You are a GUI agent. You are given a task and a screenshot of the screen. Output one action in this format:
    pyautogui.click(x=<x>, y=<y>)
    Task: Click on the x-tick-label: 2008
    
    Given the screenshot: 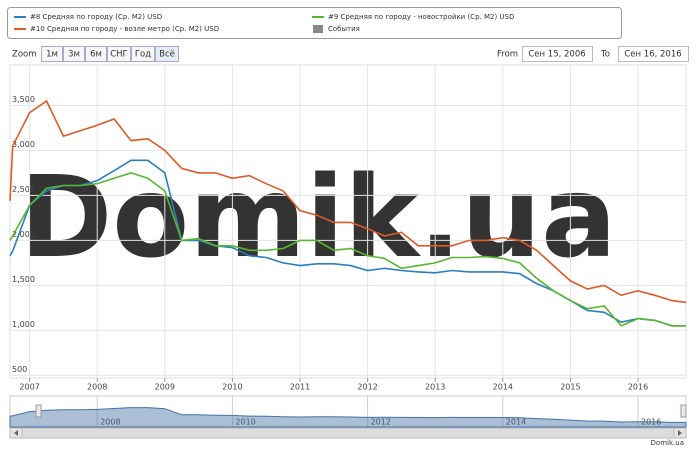 What is the action you would take?
    pyautogui.click(x=97, y=387)
    